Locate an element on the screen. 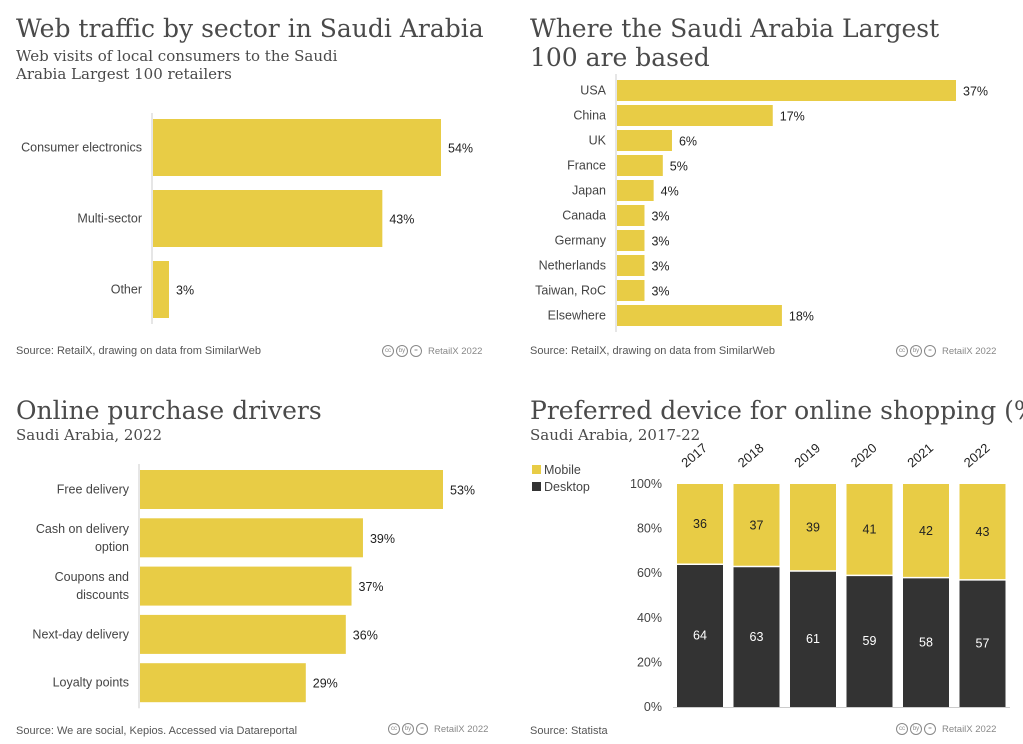 The width and height of the screenshot is (1023, 744). chart4-desktop-value: 61 is located at coordinates (813, 639).